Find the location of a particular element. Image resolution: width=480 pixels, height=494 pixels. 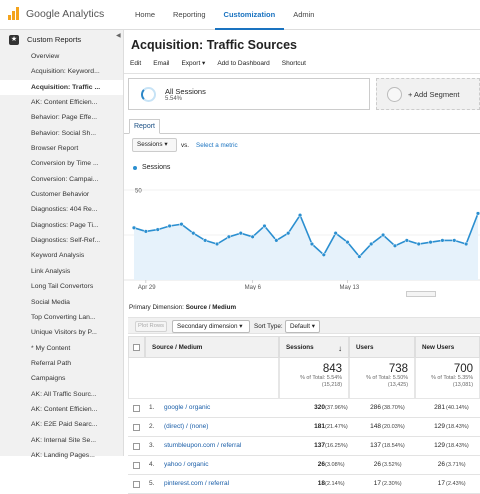

sidebar-item: Long Tail Convertors is located at coordinates (62, 287).